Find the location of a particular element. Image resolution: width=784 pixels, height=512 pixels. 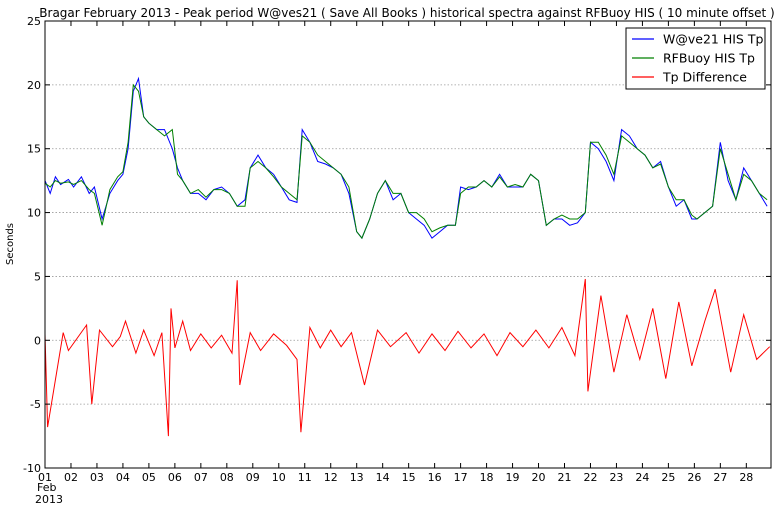

legend: W@ve21 HIS Tp RFBuoy HIS Tp Tp Difference is located at coordinates (695, 58).